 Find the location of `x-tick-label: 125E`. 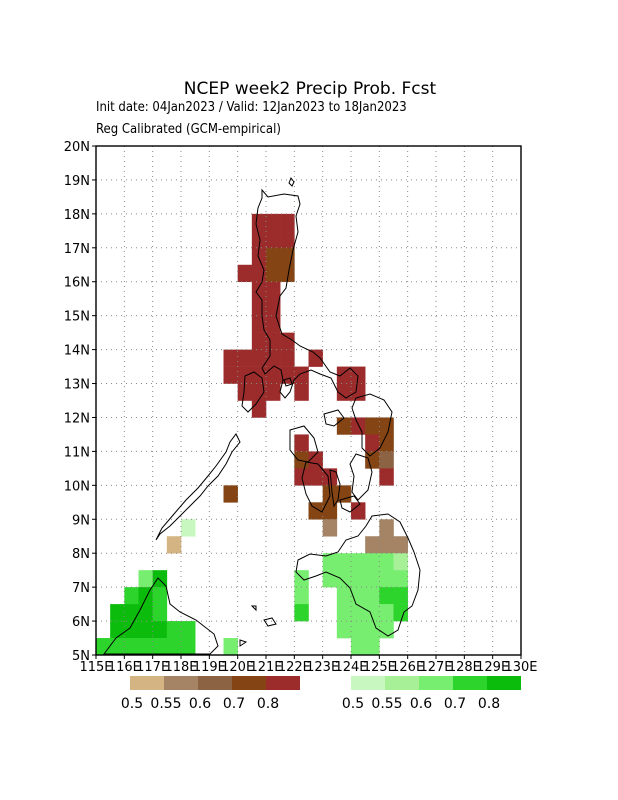

x-tick-label: 125E is located at coordinates (379, 667).